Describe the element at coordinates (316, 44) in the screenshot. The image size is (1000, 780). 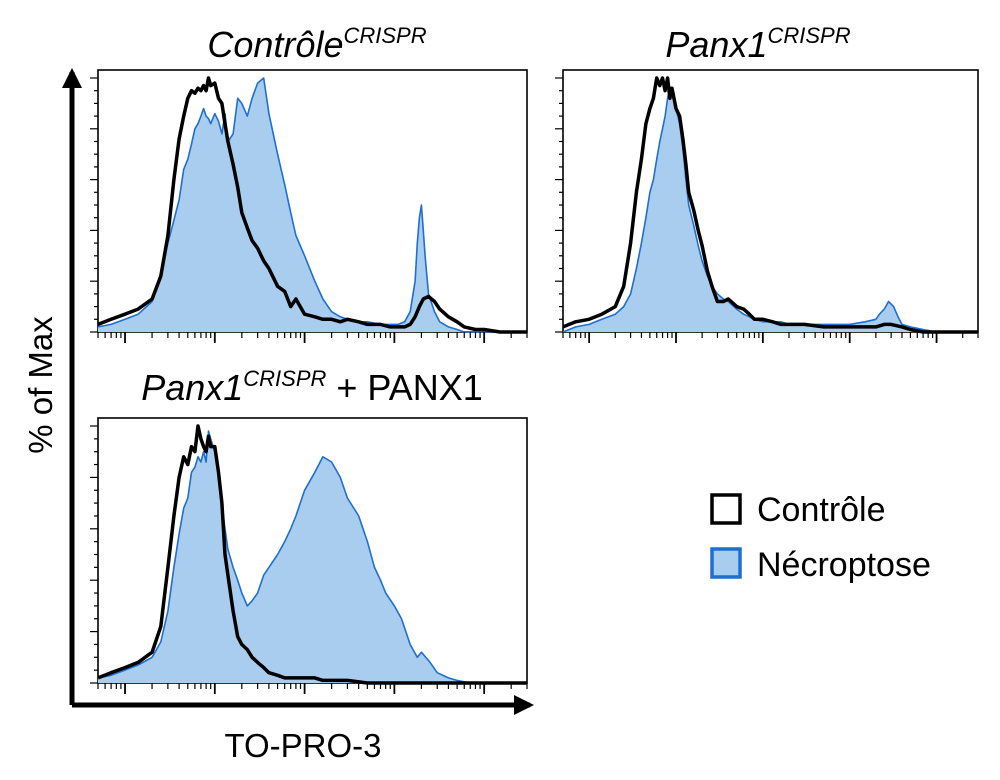
I see `panel-title-1: ContrôleCRISPR` at that location.